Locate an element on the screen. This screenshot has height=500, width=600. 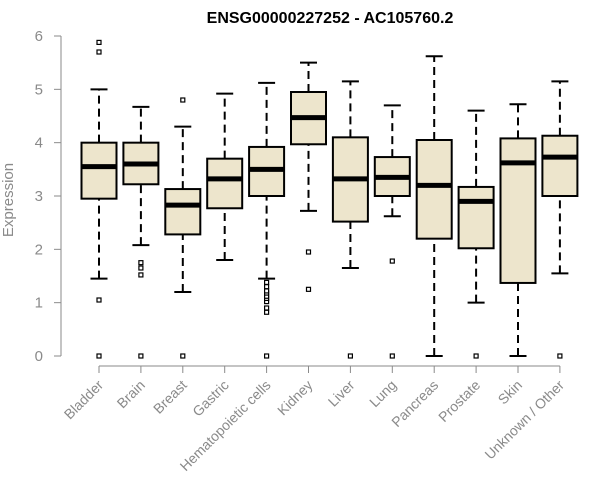
box-skin is located at coordinates (518, 230).